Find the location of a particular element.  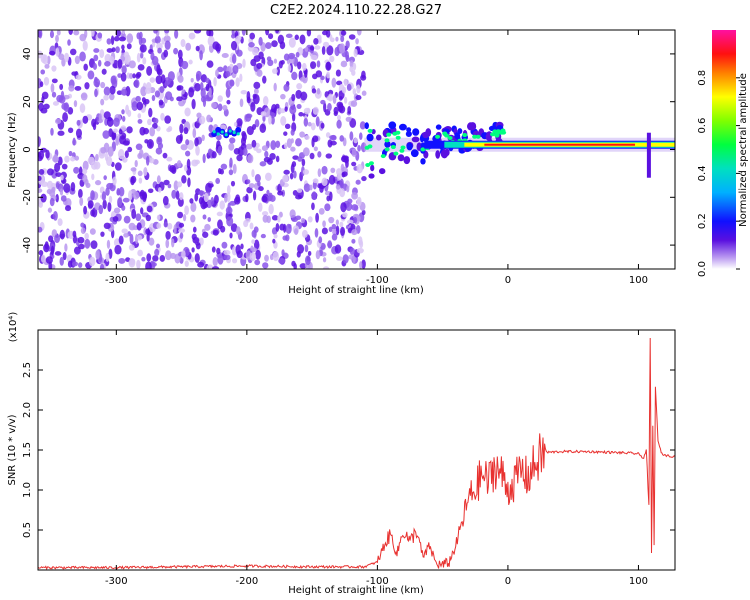

feature-core is located at coordinates (222, 132).